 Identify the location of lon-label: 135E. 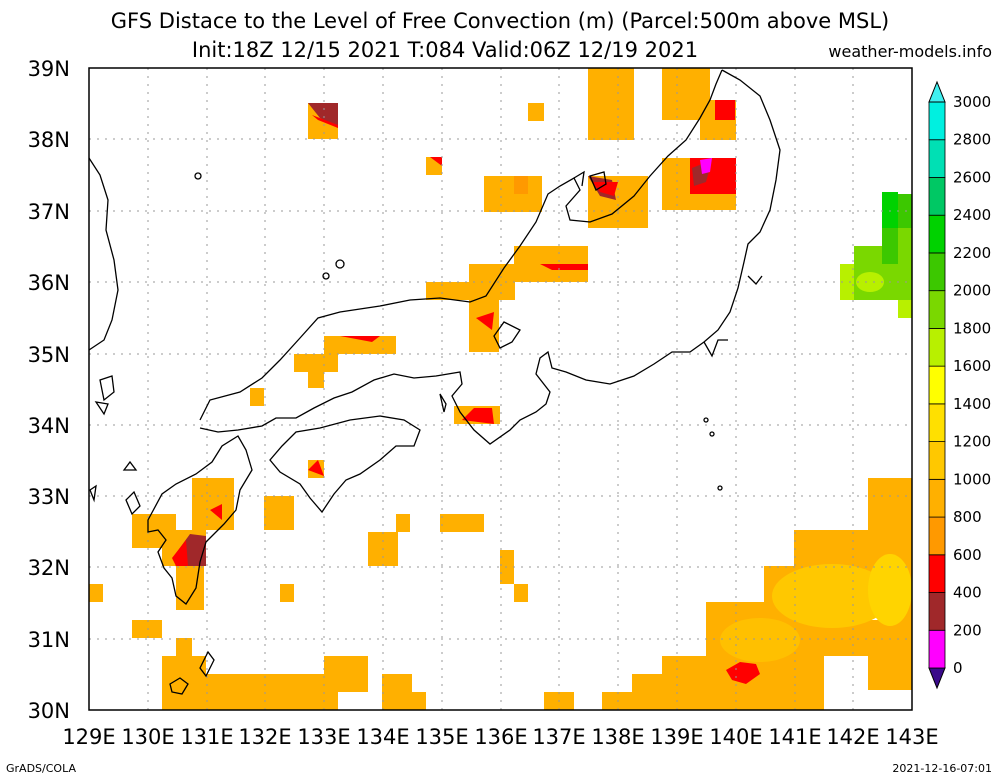
(441, 737).